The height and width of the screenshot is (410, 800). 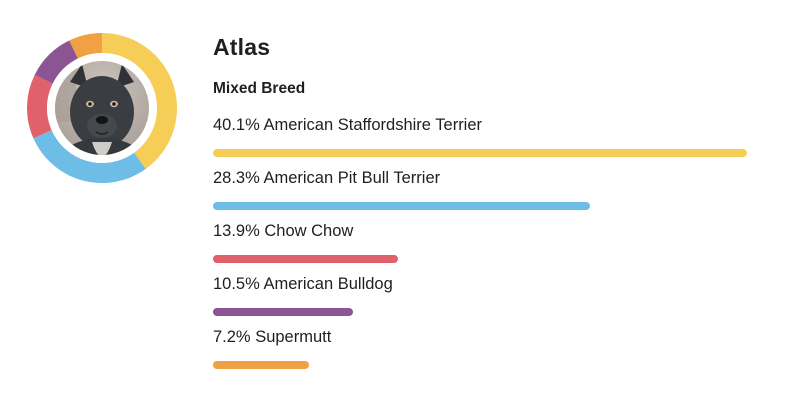 What do you see at coordinates (483, 138) in the screenshot?
I see `breed-row: 40.1% American Staffordshire Terrier` at bounding box center [483, 138].